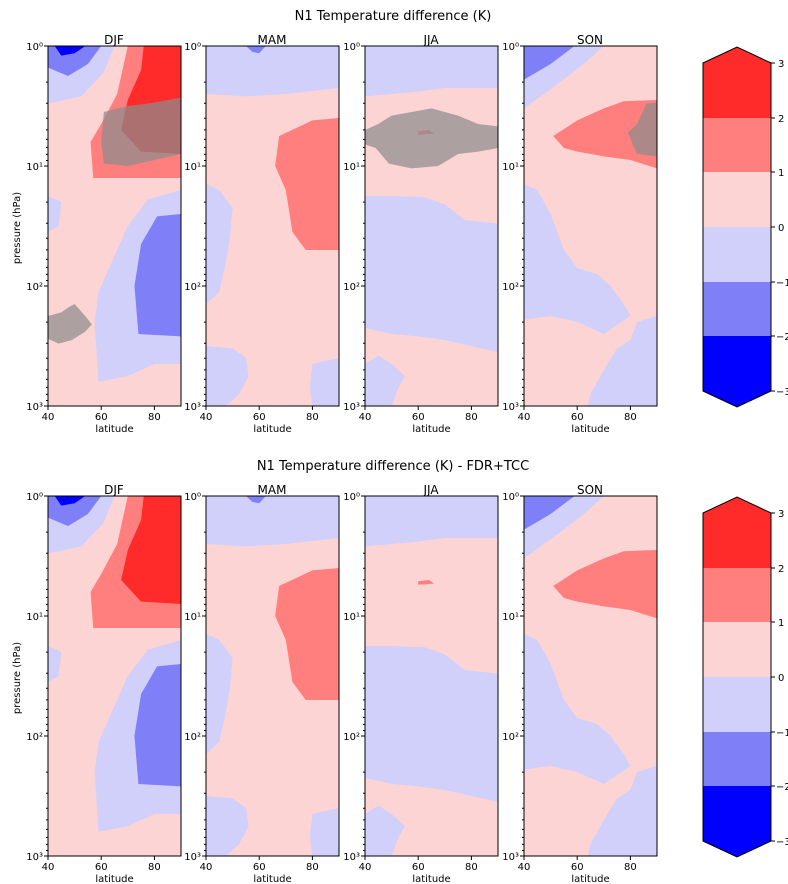  I want to click on colorbar-extend-top, so click(737, 55).